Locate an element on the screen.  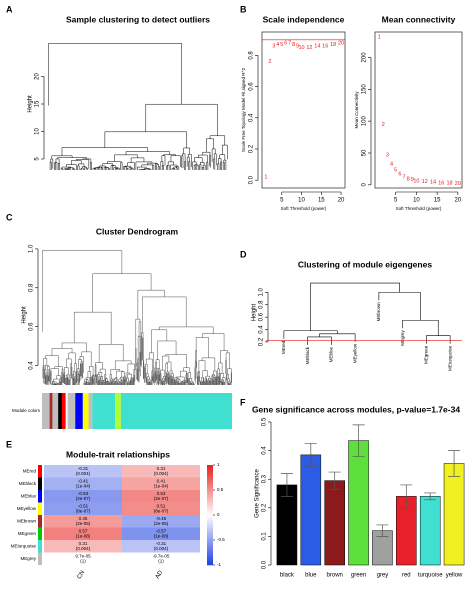
point-label: 3 is located at coordinates (387, 155).